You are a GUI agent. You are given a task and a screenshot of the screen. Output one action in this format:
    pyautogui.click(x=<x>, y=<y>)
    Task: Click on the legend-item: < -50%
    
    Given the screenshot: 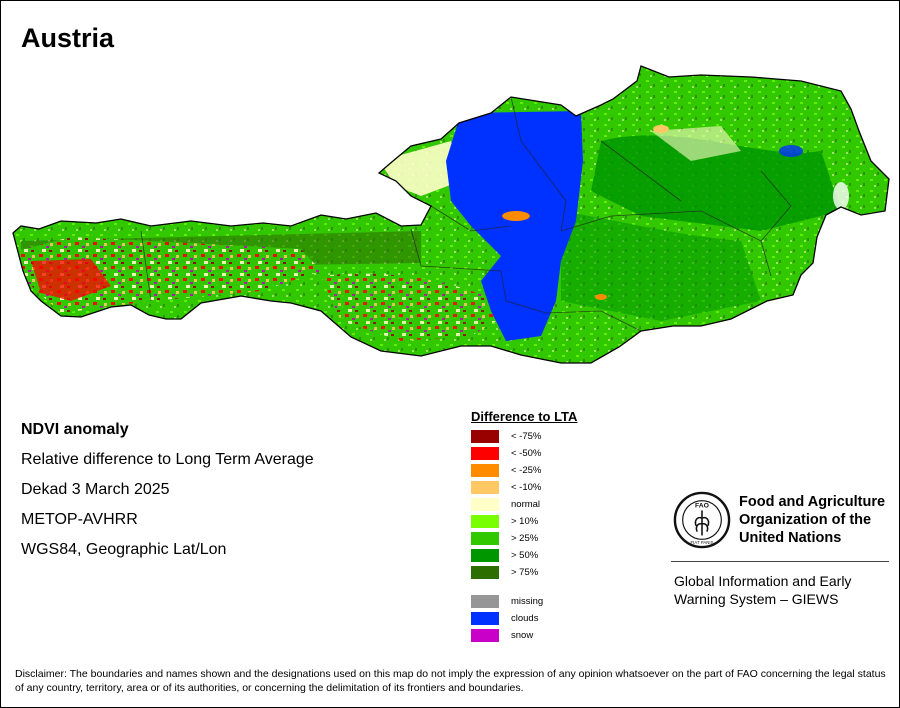 What is the action you would take?
    pyautogui.click(x=524, y=453)
    